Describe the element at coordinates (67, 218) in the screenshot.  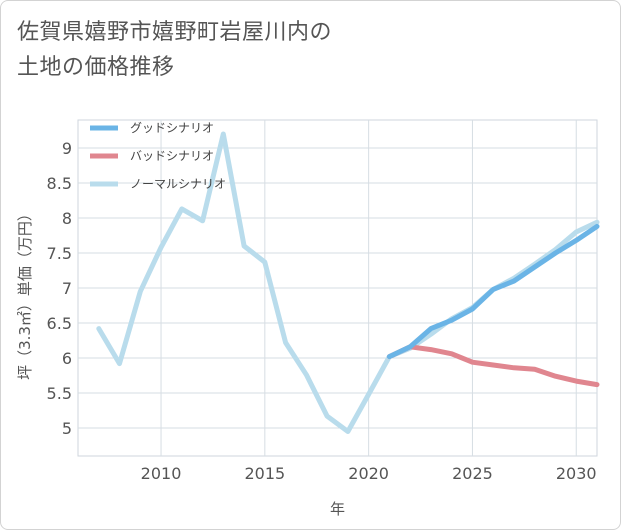
I see `y-tick-label: 8` at that location.